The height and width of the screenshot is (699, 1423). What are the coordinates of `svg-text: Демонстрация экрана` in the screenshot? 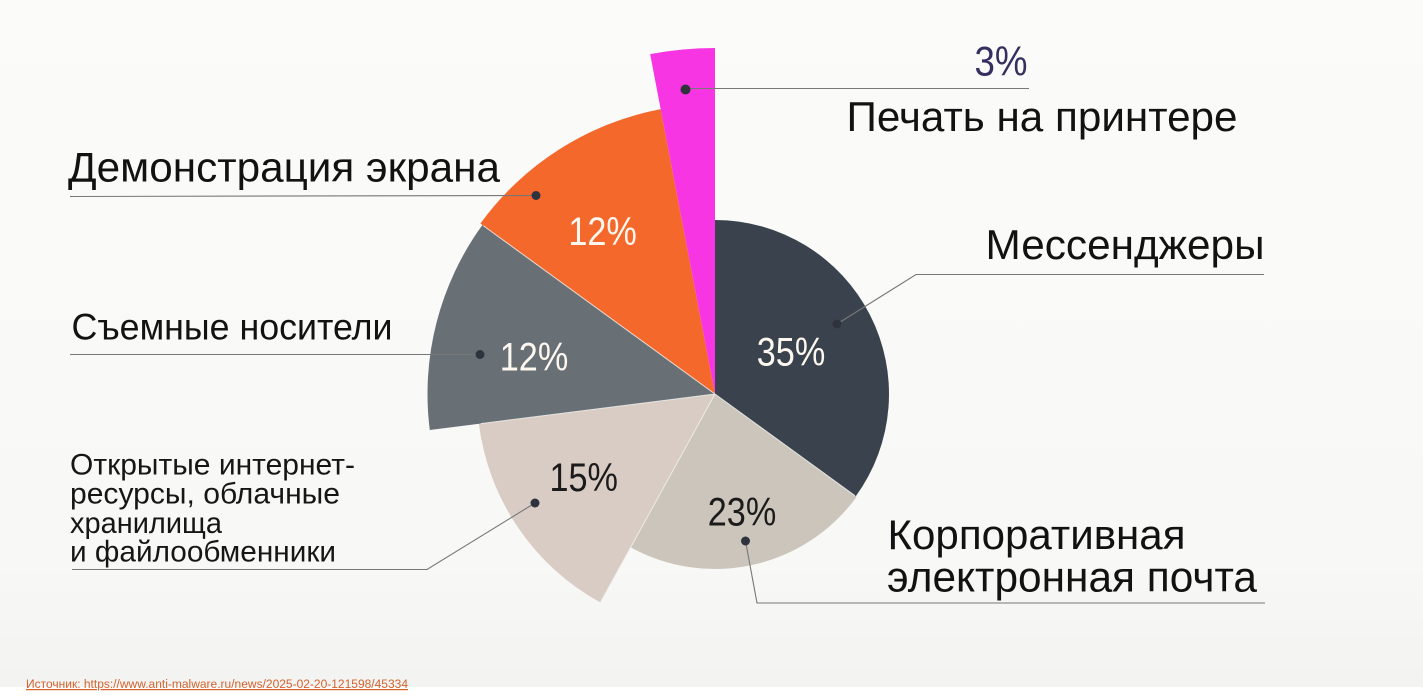 It's located at (284, 167).